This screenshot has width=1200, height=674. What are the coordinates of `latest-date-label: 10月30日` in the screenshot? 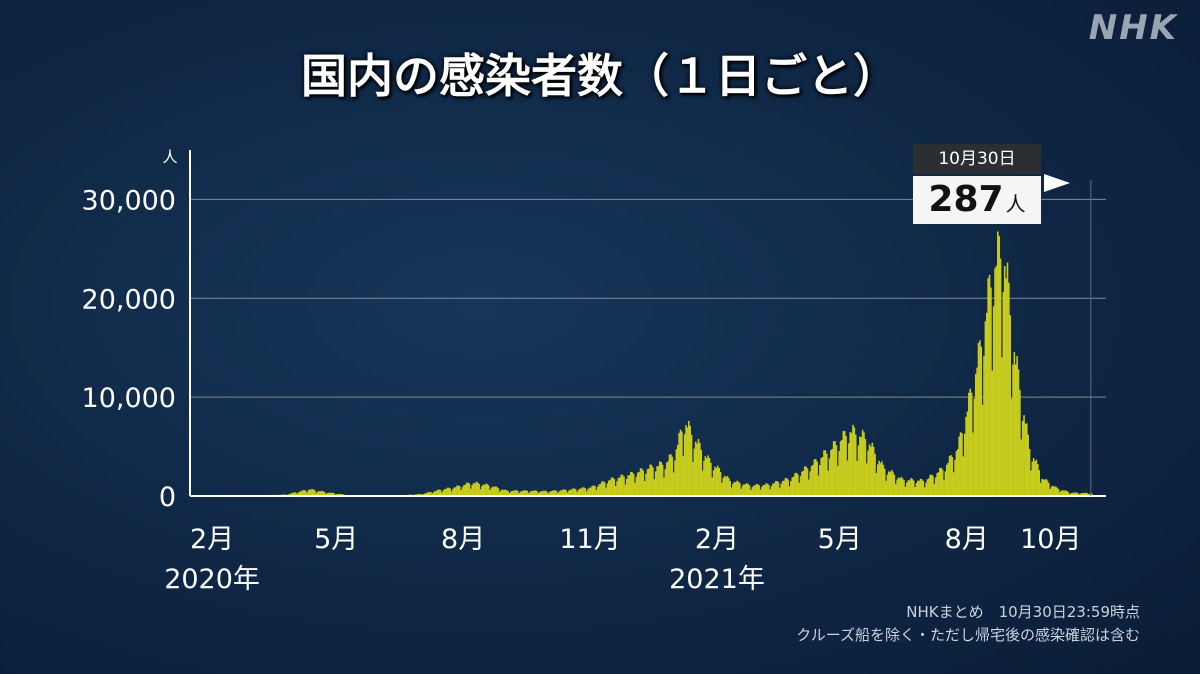 It's located at (977, 159).